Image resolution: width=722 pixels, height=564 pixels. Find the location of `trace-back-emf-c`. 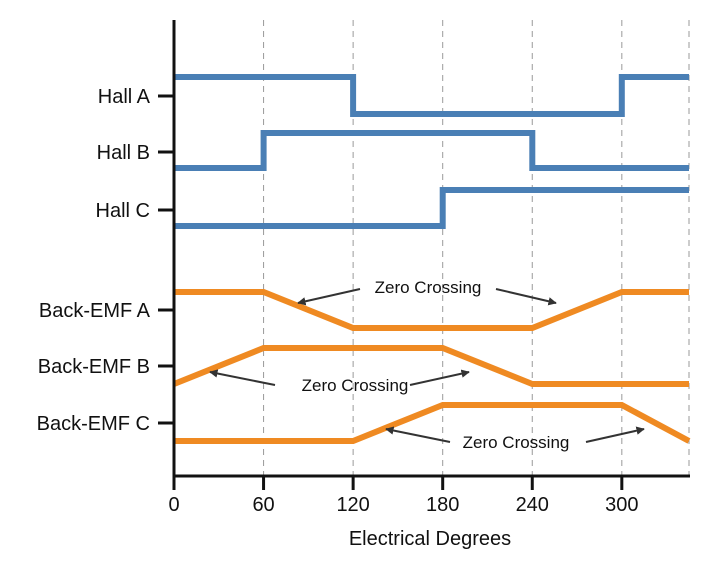

trace-back-emf-c is located at coordinates (432, 423).